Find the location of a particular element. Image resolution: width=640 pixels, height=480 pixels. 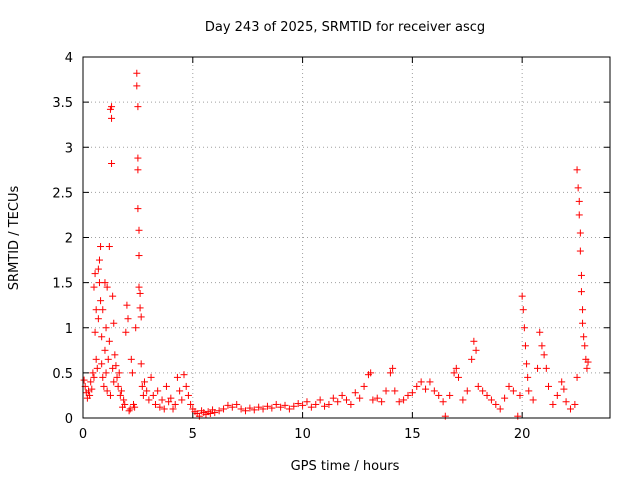

x-tick-label: 0 is located at coordinates (83, 434).